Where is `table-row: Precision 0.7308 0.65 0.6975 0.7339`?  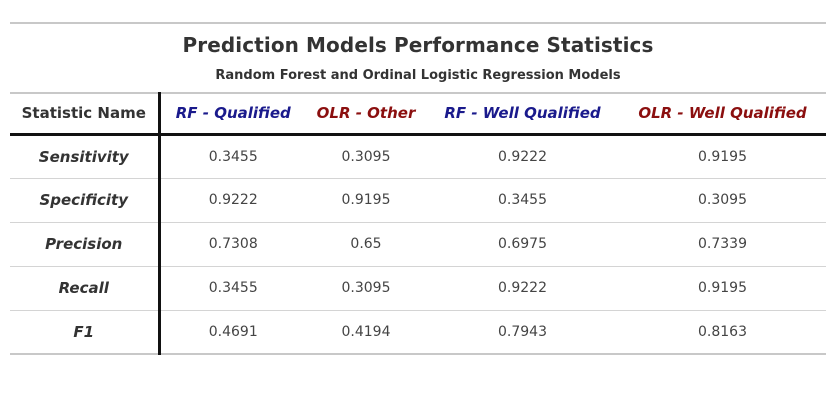
table-row: Precision 0.7308 0.65 0.6975 0.7339 is located at coordinates (418, 244).